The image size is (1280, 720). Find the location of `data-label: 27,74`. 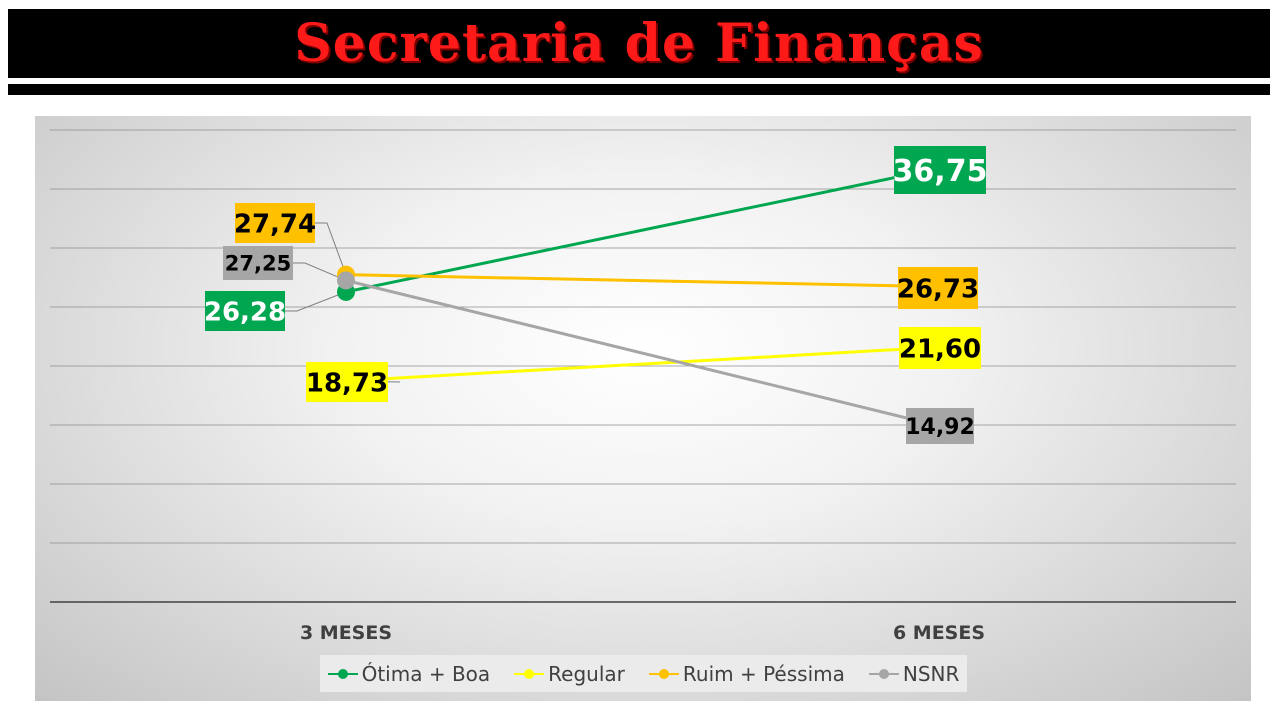

data-label: 27,74 is located at coordinates (275, 224).